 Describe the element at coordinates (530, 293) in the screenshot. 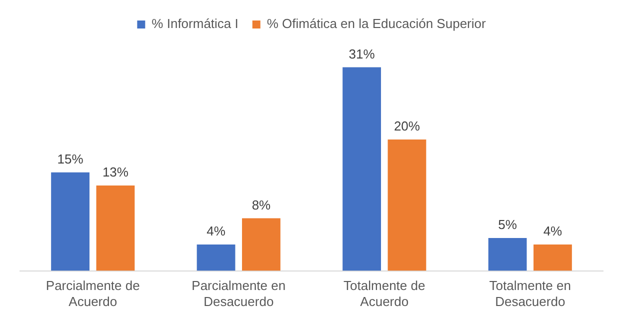

I see `x-tick-label: Totalmente en Desacuerdo` at that location.